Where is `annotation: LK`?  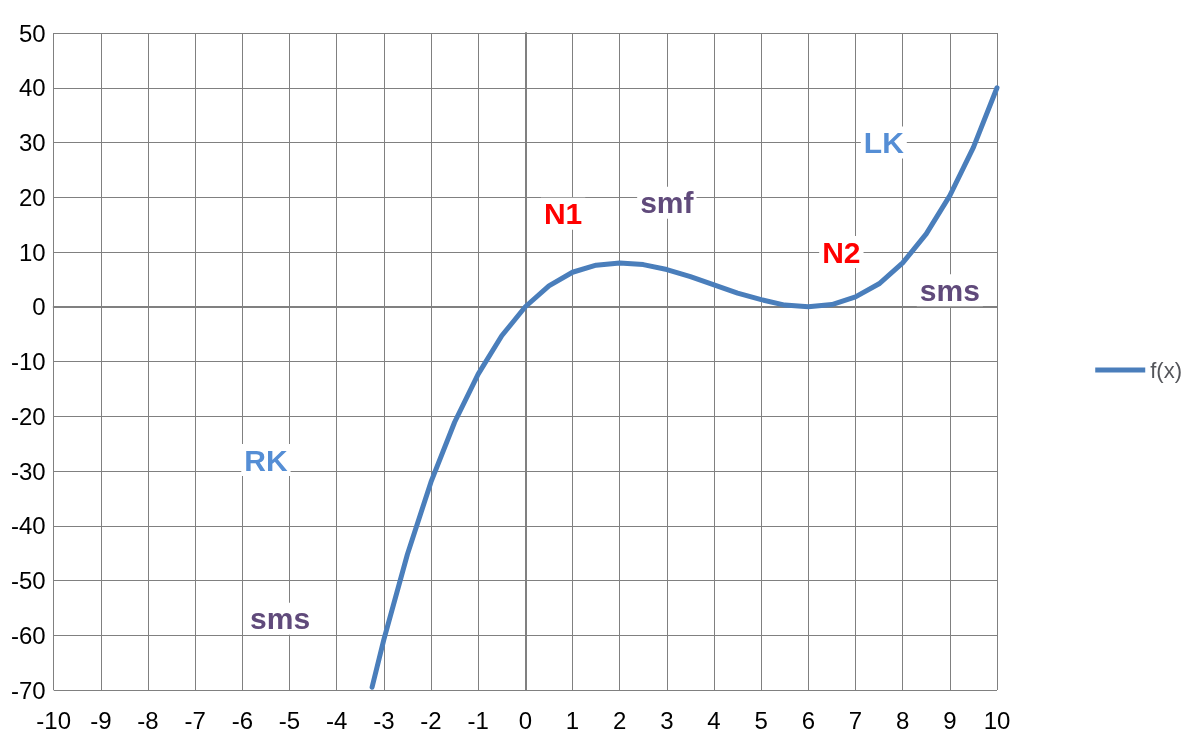 annotation: LK is located at coordinates (884, 142).